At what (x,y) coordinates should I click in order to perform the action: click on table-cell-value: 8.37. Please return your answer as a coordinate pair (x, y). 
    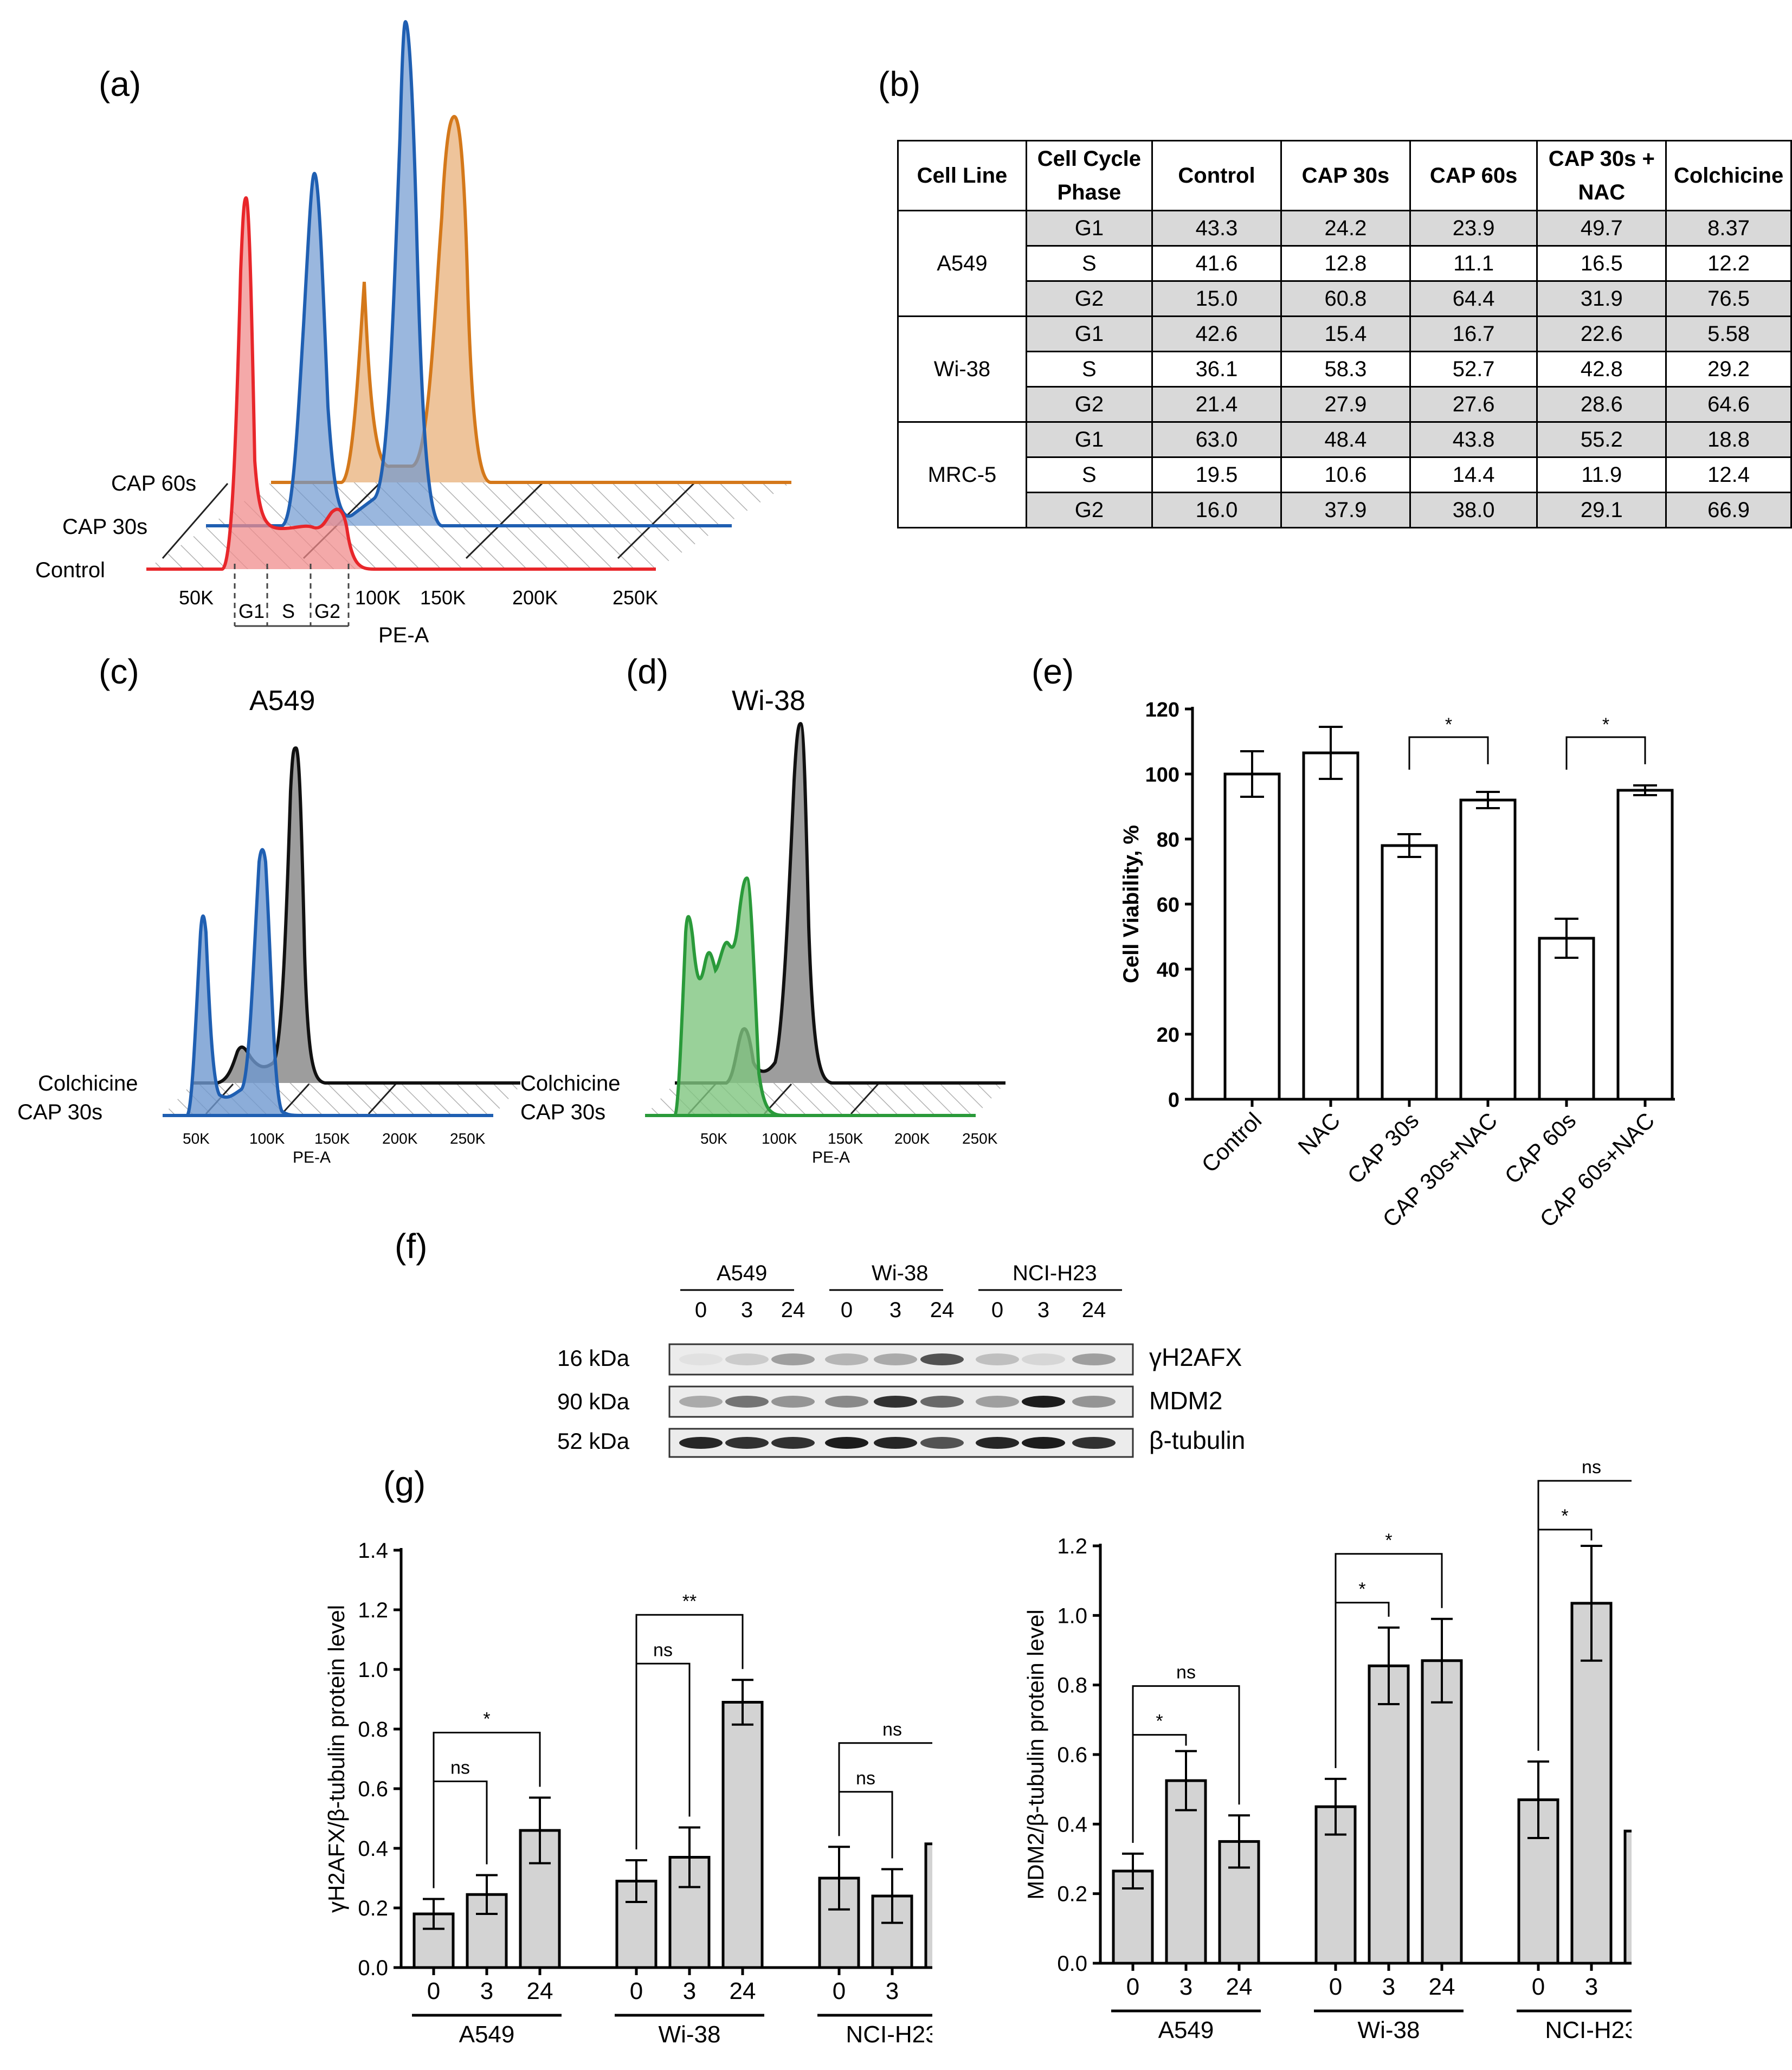
    Looking at the image, I should click on (1728, 228).